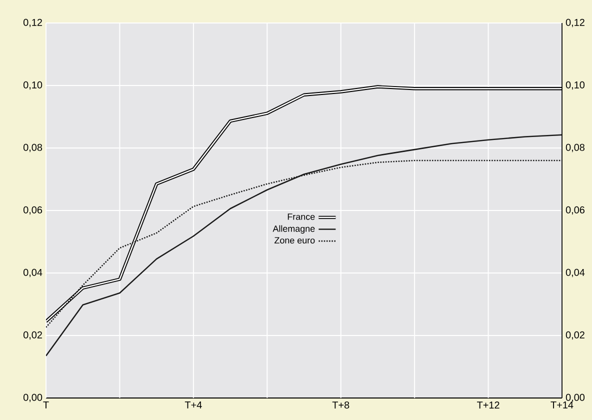 Image resolution: width=592 pixels, height=420 pixels. What do you see at coordinates (293, 229) in the screenshot?
I see `legend-label: Allemagne` at bounding box center [293, 229].